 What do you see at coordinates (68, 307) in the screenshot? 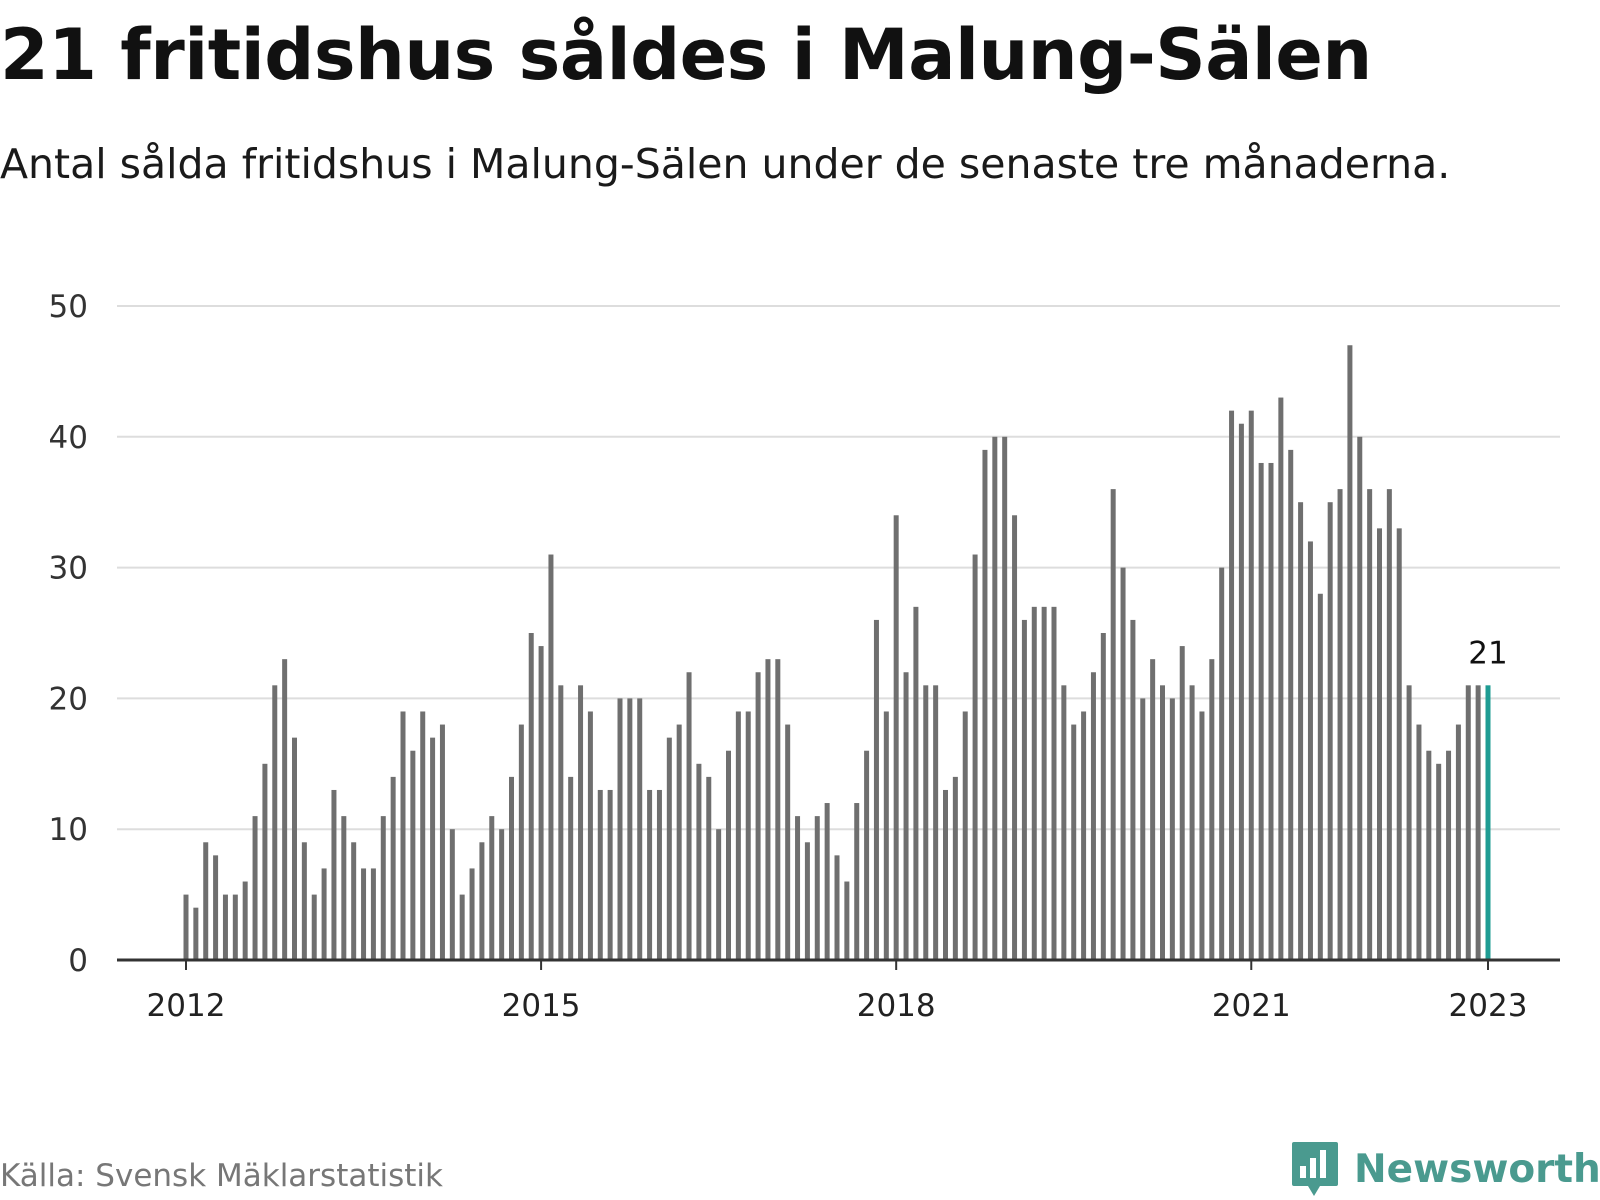
I see `y-tick-label: 50` at bounding box center [68, 307].